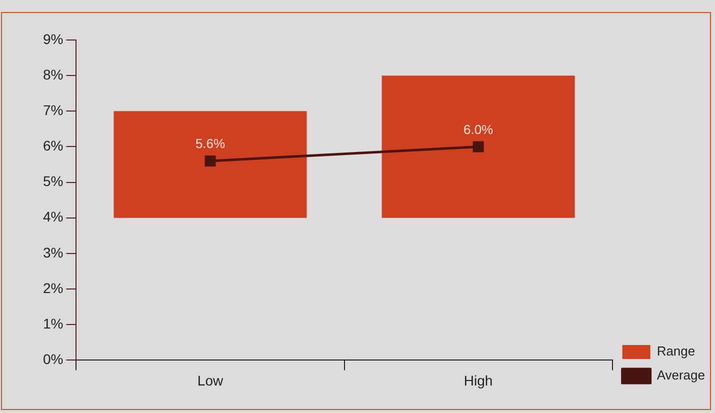 Image resolution: width=715 pixels, height=413 pixels. What do you see at coordinates (53, 359) in the screenshot?
I see `y-tick-label: 0%` at bounding box center [53, 359].